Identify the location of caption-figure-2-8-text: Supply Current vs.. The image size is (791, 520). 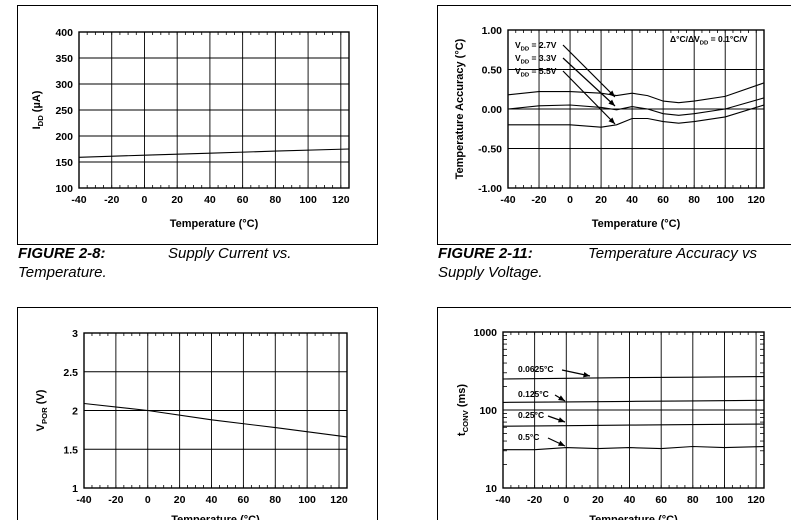
(230, 253).